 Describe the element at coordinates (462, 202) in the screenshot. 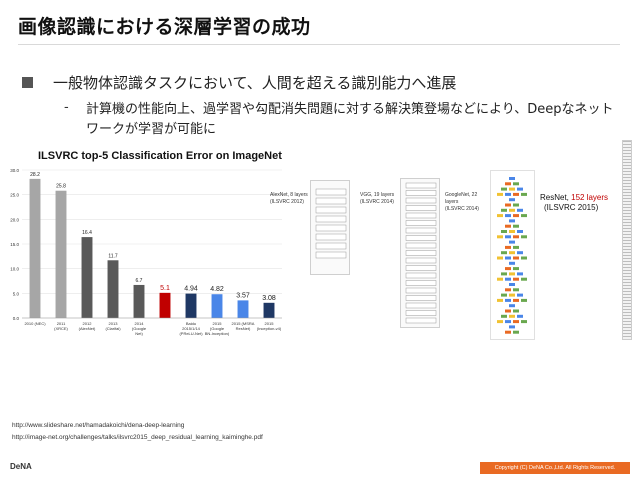

I see `googlenet-label: GoogleNet, 22 layers (ILSVRC 2014)` at that location.